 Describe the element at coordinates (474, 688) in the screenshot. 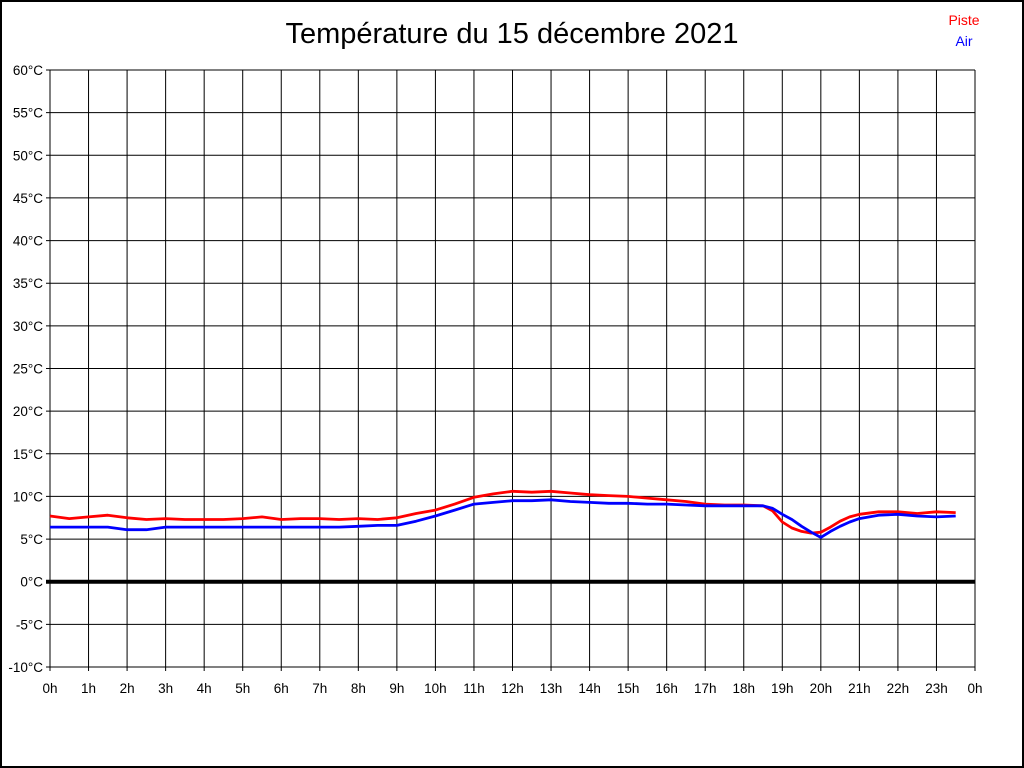

I see `x-tick-label: 11h` at that location.